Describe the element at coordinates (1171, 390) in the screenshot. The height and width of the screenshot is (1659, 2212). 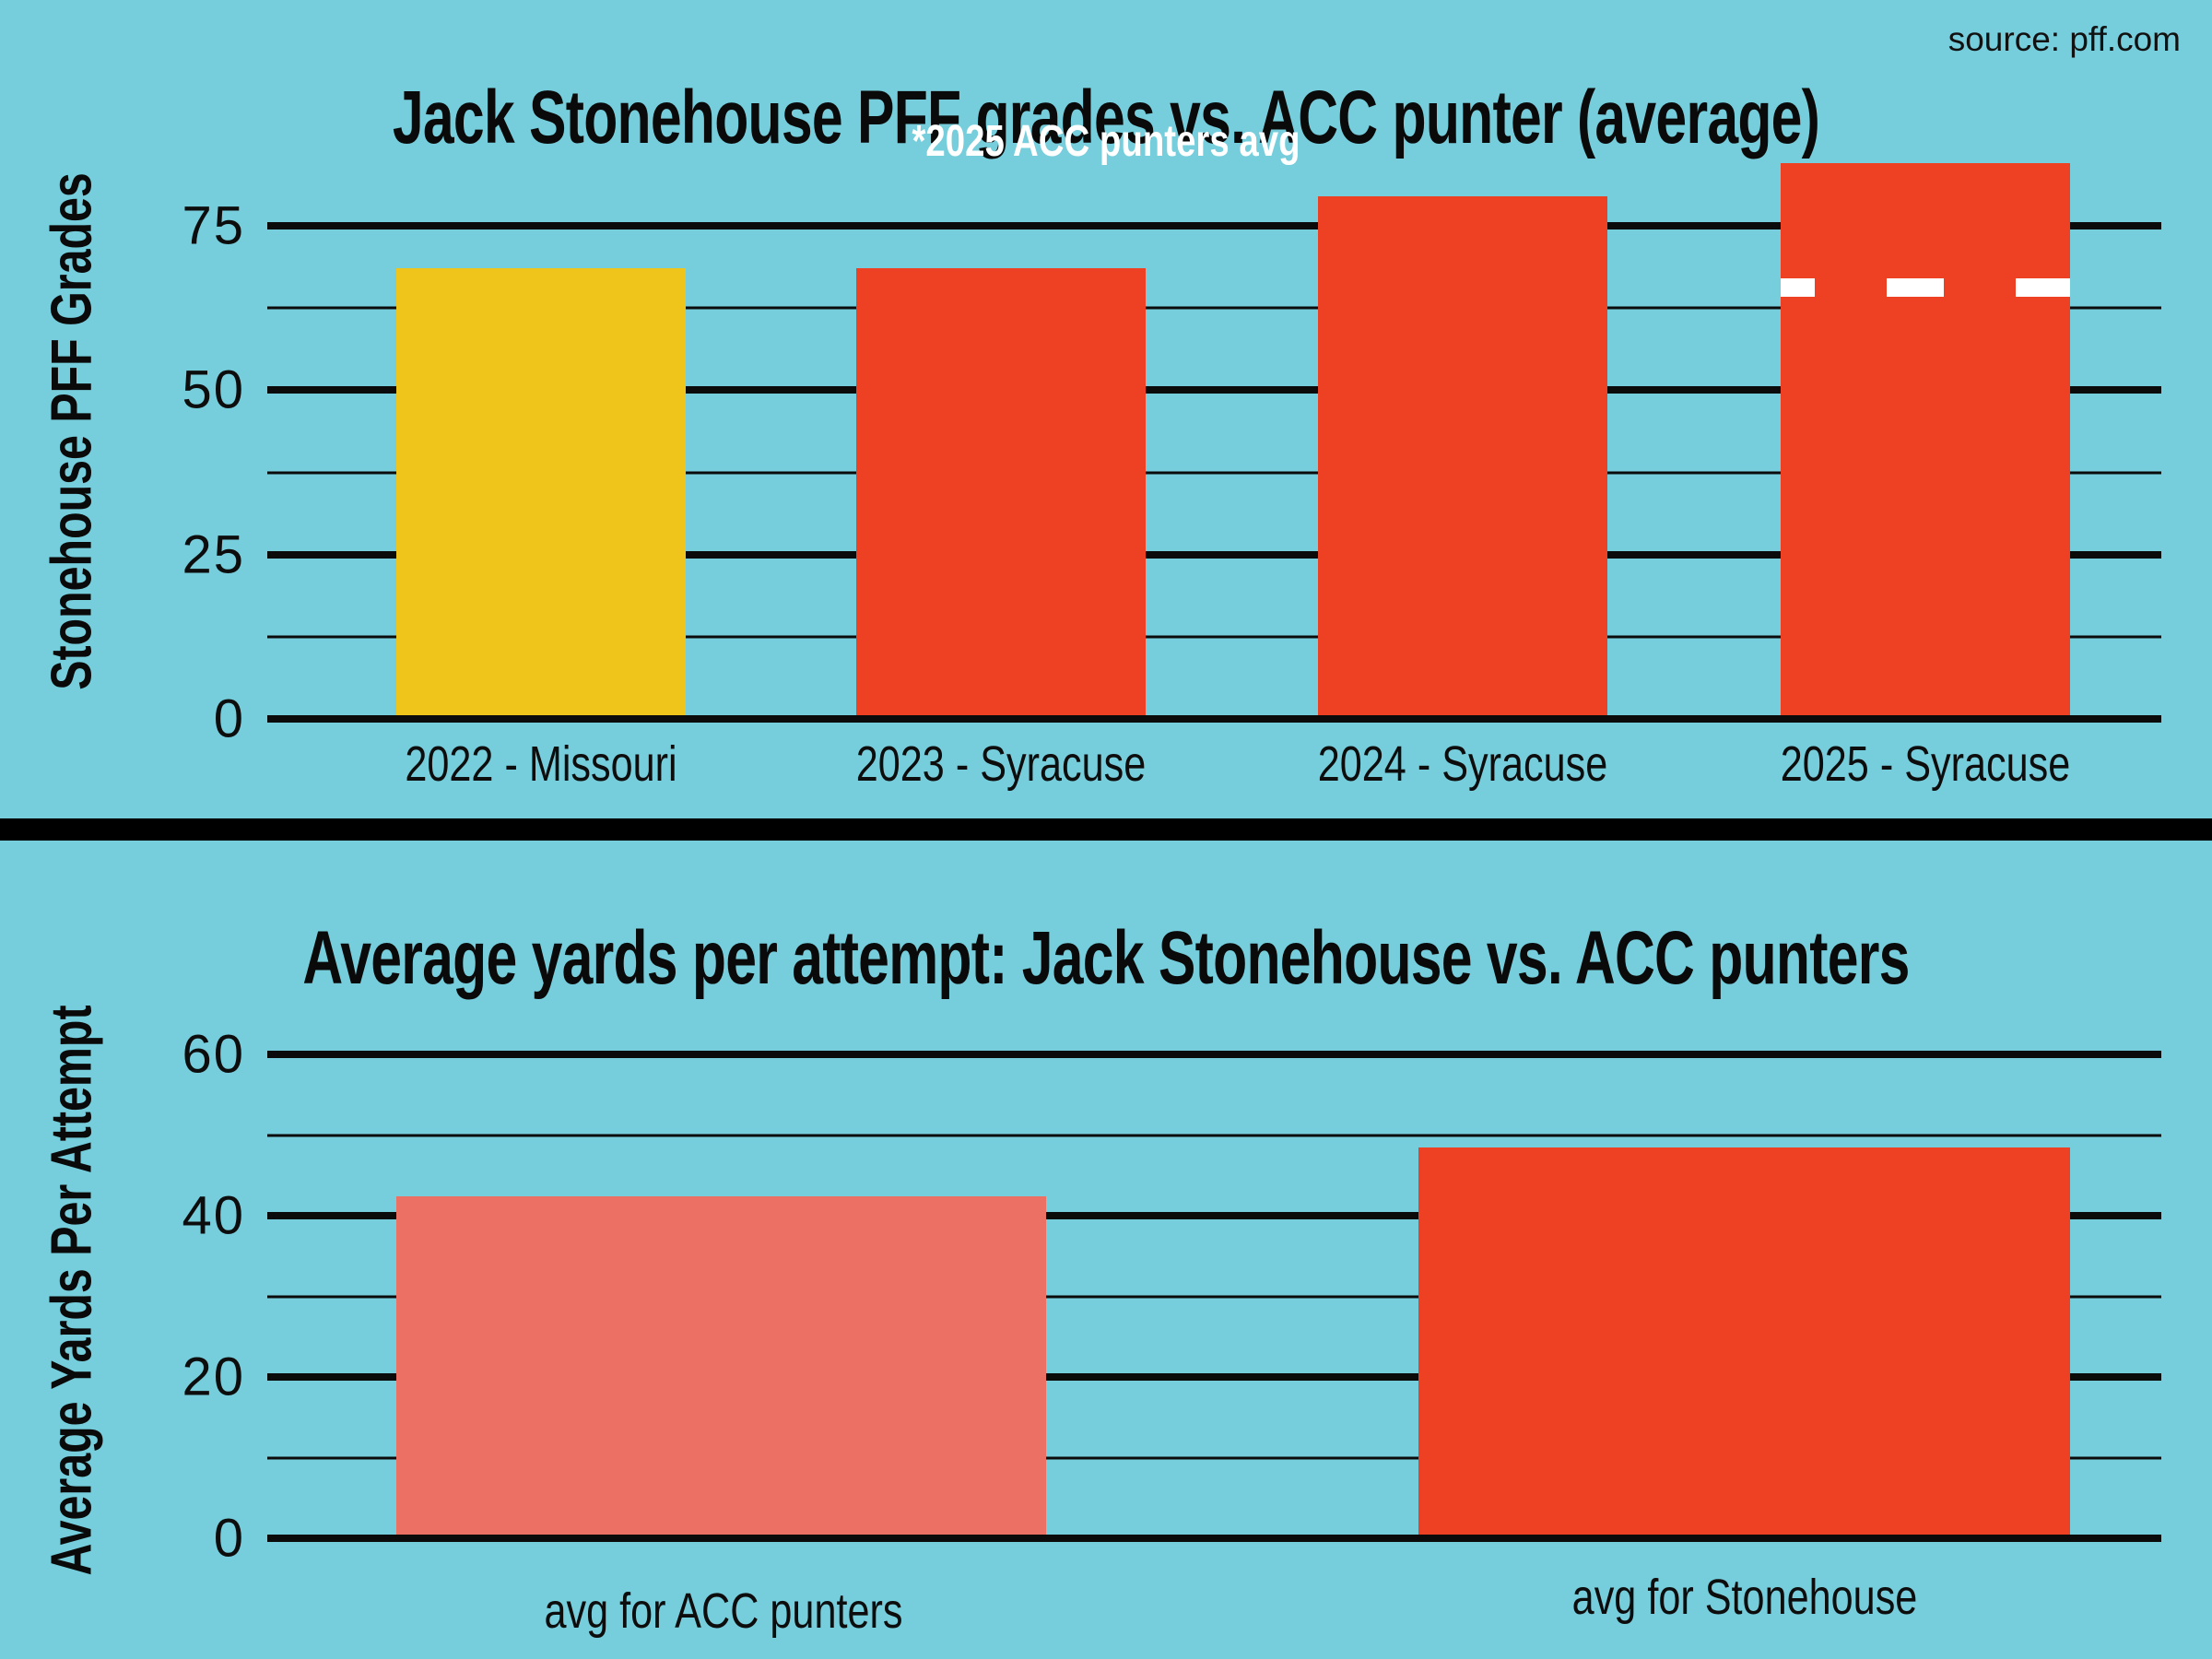
I see `major-gridline: 50` at that location.